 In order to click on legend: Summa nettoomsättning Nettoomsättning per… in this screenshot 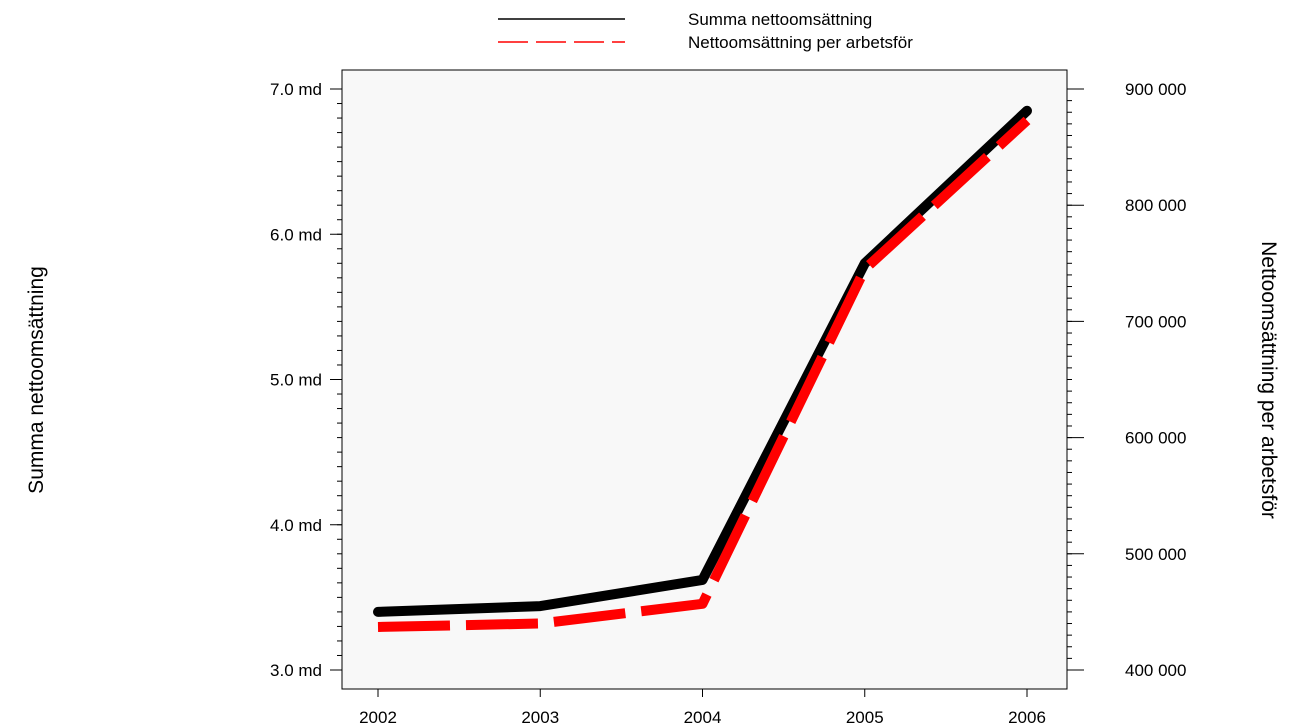, I will do `click(705, 31)`.